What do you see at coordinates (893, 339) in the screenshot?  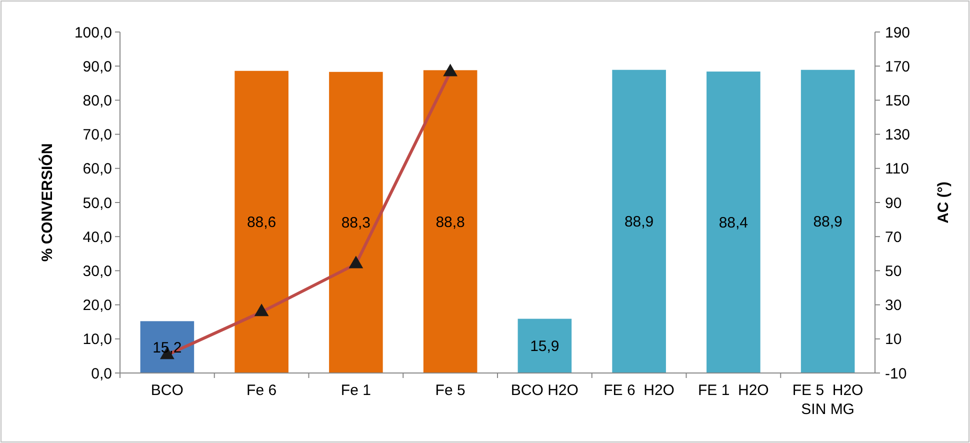 I see `y2-tick-label: 10` at bounding box center [893, 339].